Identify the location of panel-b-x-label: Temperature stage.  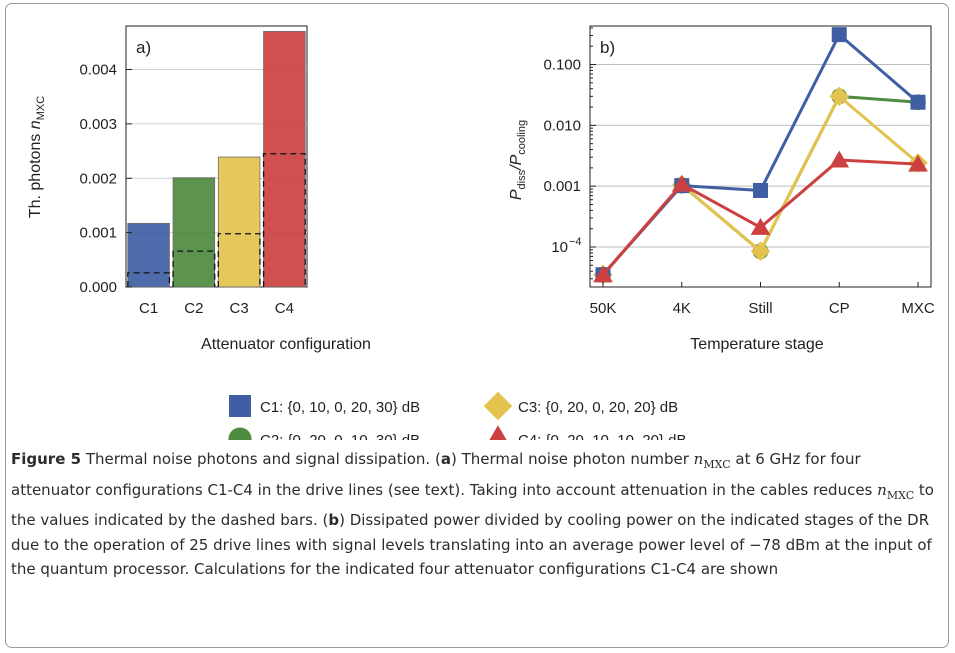
(757, 344).